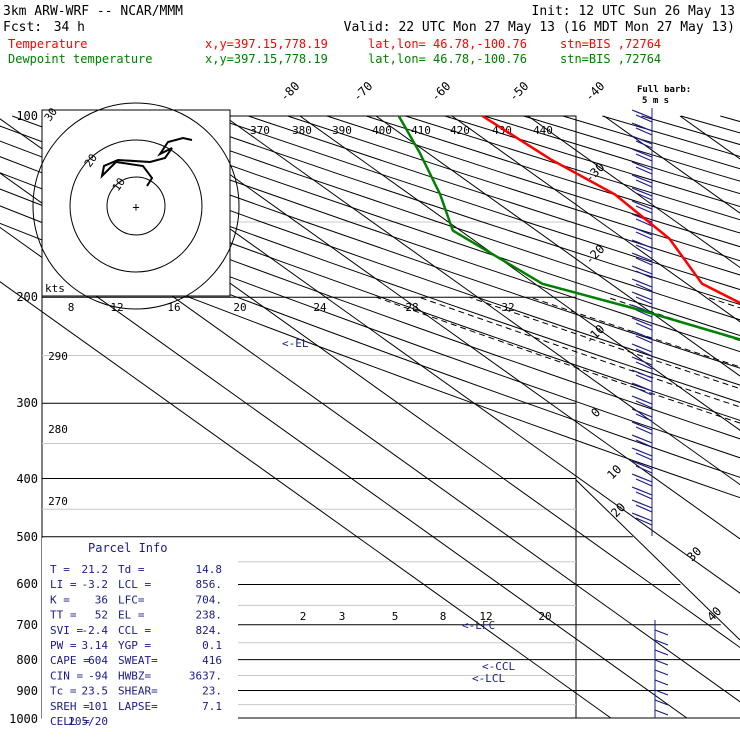 The image size is (740, 740). What do you see at coordinates (27, 297) in the screenshot?
I see `pressure-label: 200` at bounding box center [27, 297].